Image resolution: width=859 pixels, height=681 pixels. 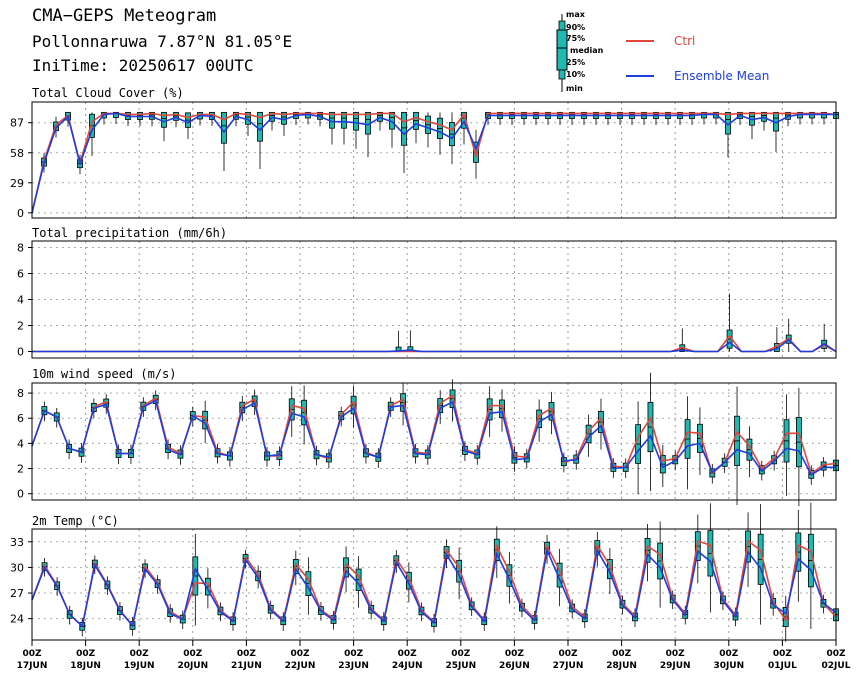 What do you see at coordinates (460, 666) in the screenshot?
I see `x-tick-date: 25JUN` at bounding box center [460, 666].